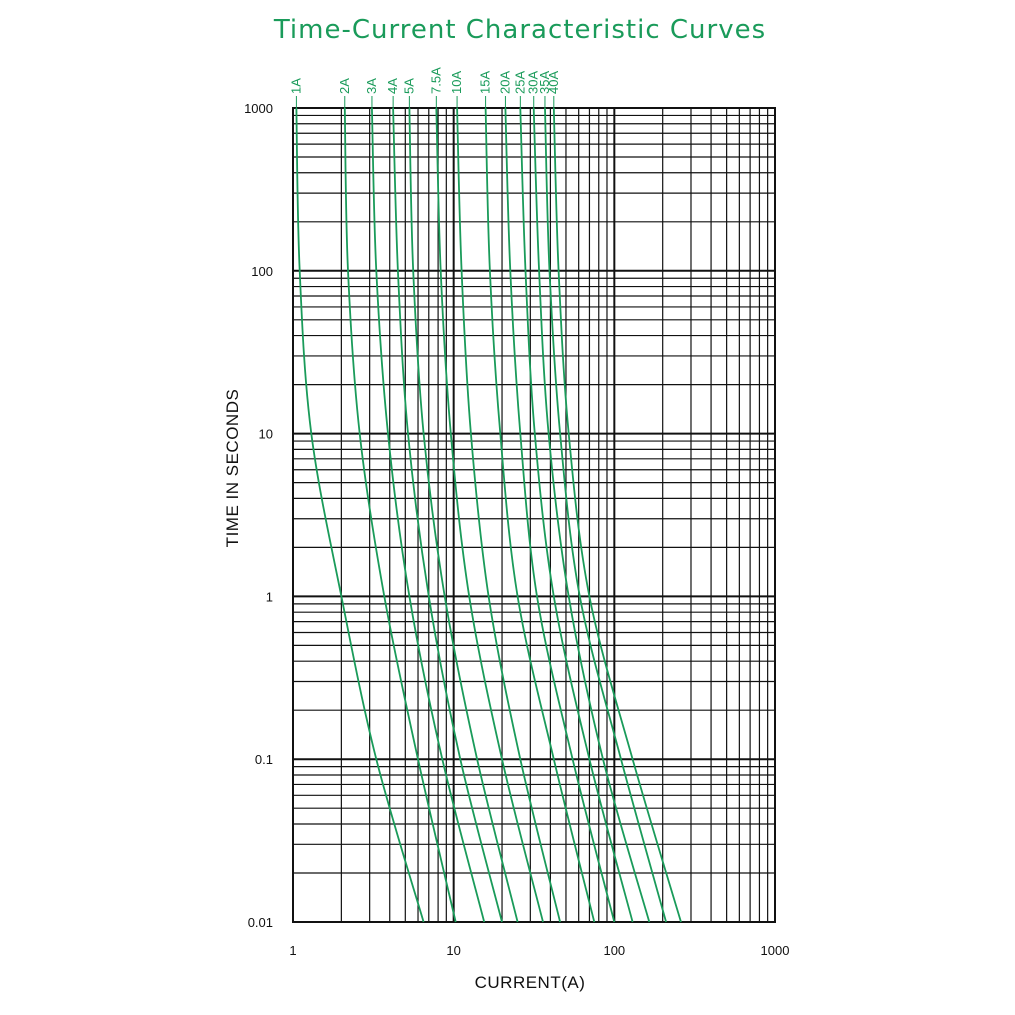 The image size is (1015, 1015). I want to click on curve-5A, so click(463, 515).